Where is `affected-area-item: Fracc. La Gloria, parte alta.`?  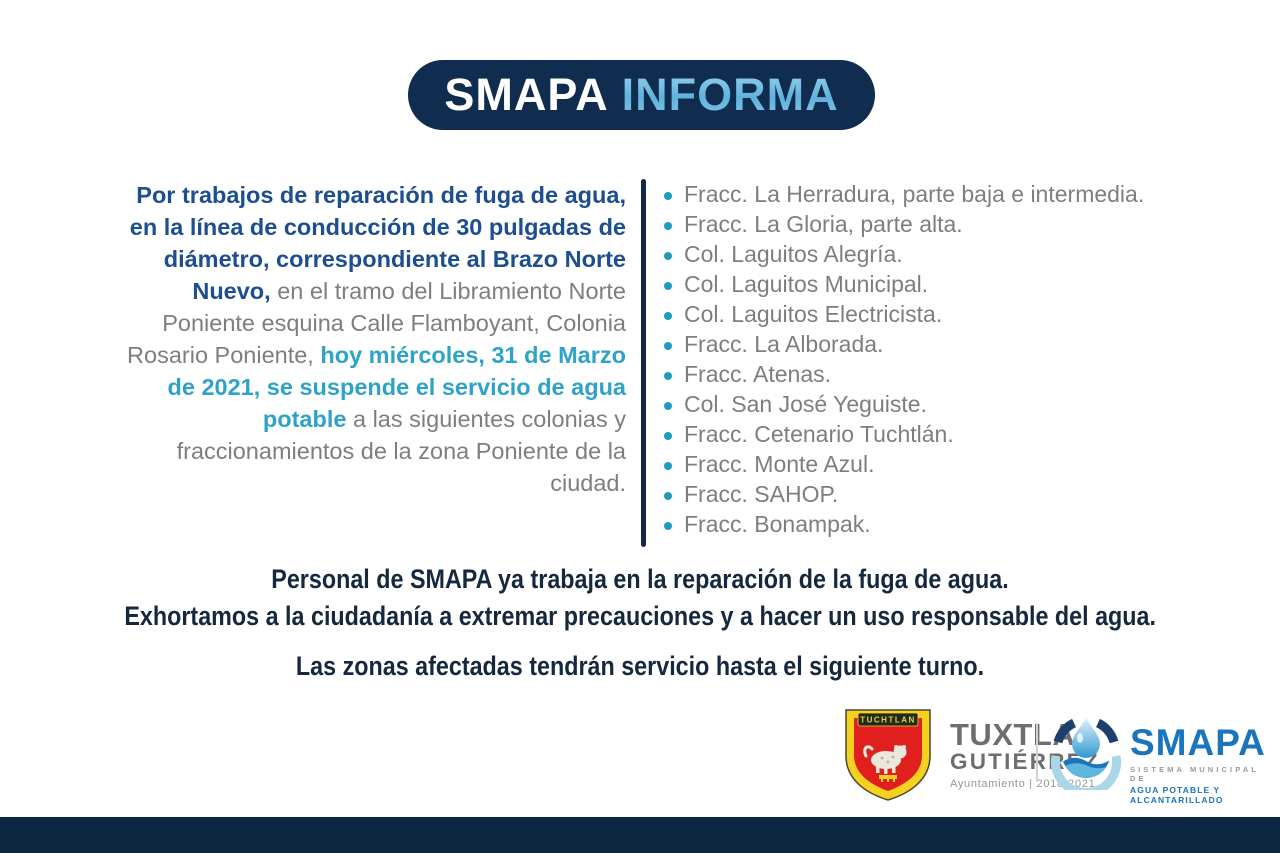
affected-area-item: Fracc. La Gloria, parte alta. is located at coordinates (904, 226).